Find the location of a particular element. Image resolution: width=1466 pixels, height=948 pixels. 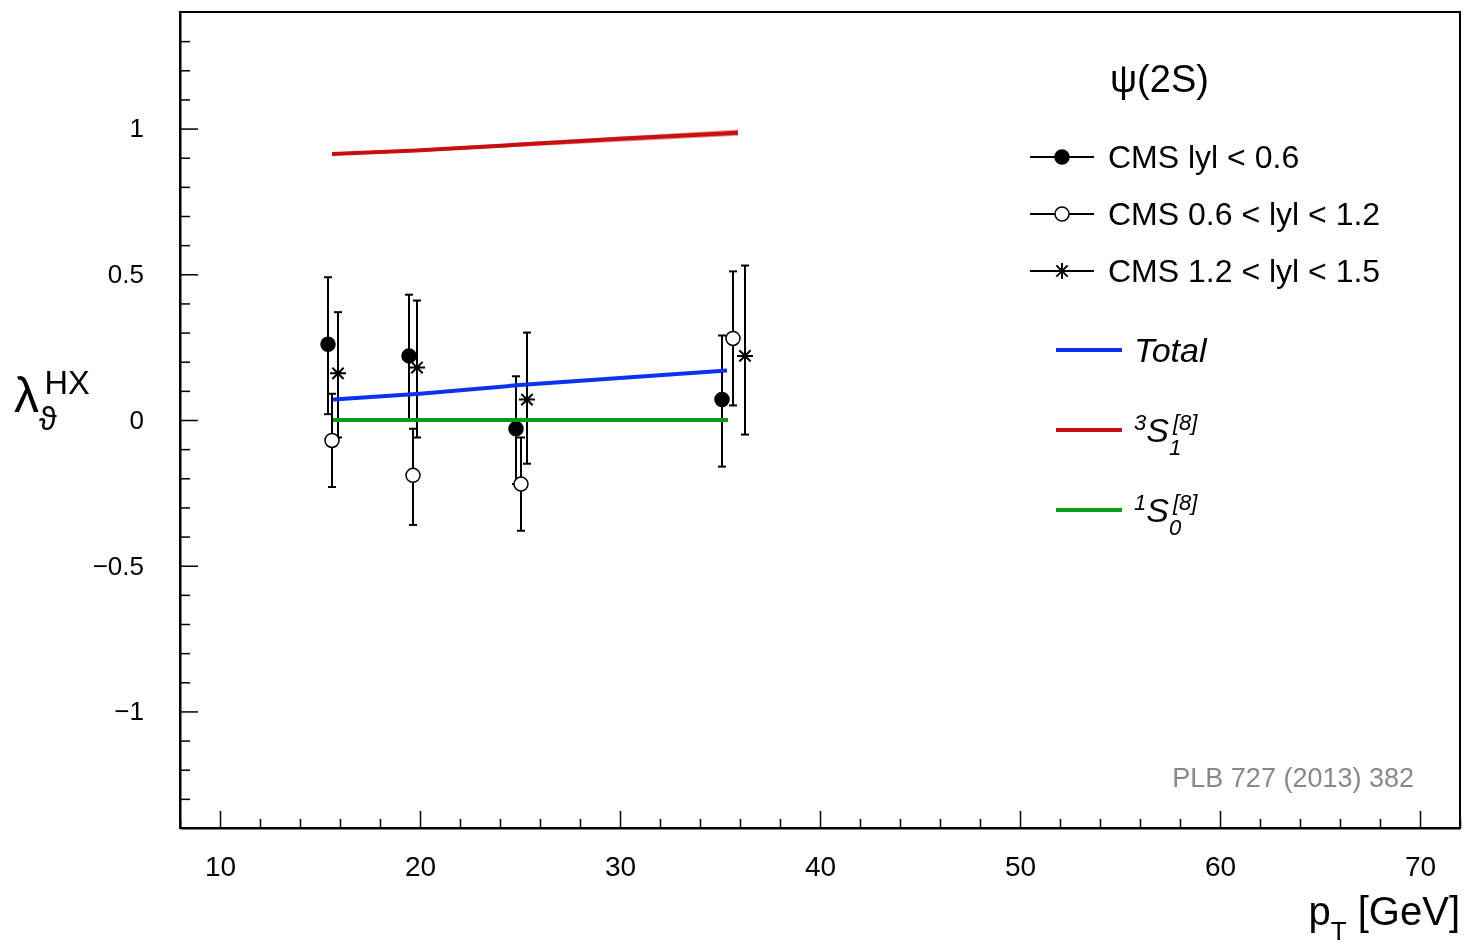

x-tick-label: 50 is located at coordinates (1020, 866).